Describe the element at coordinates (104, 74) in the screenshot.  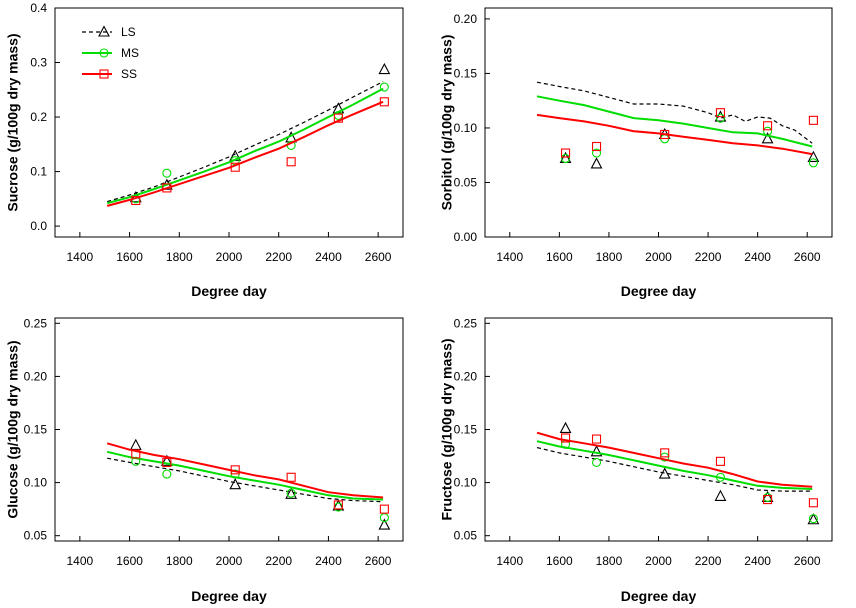
I see `legend-marker-ss` at that location.